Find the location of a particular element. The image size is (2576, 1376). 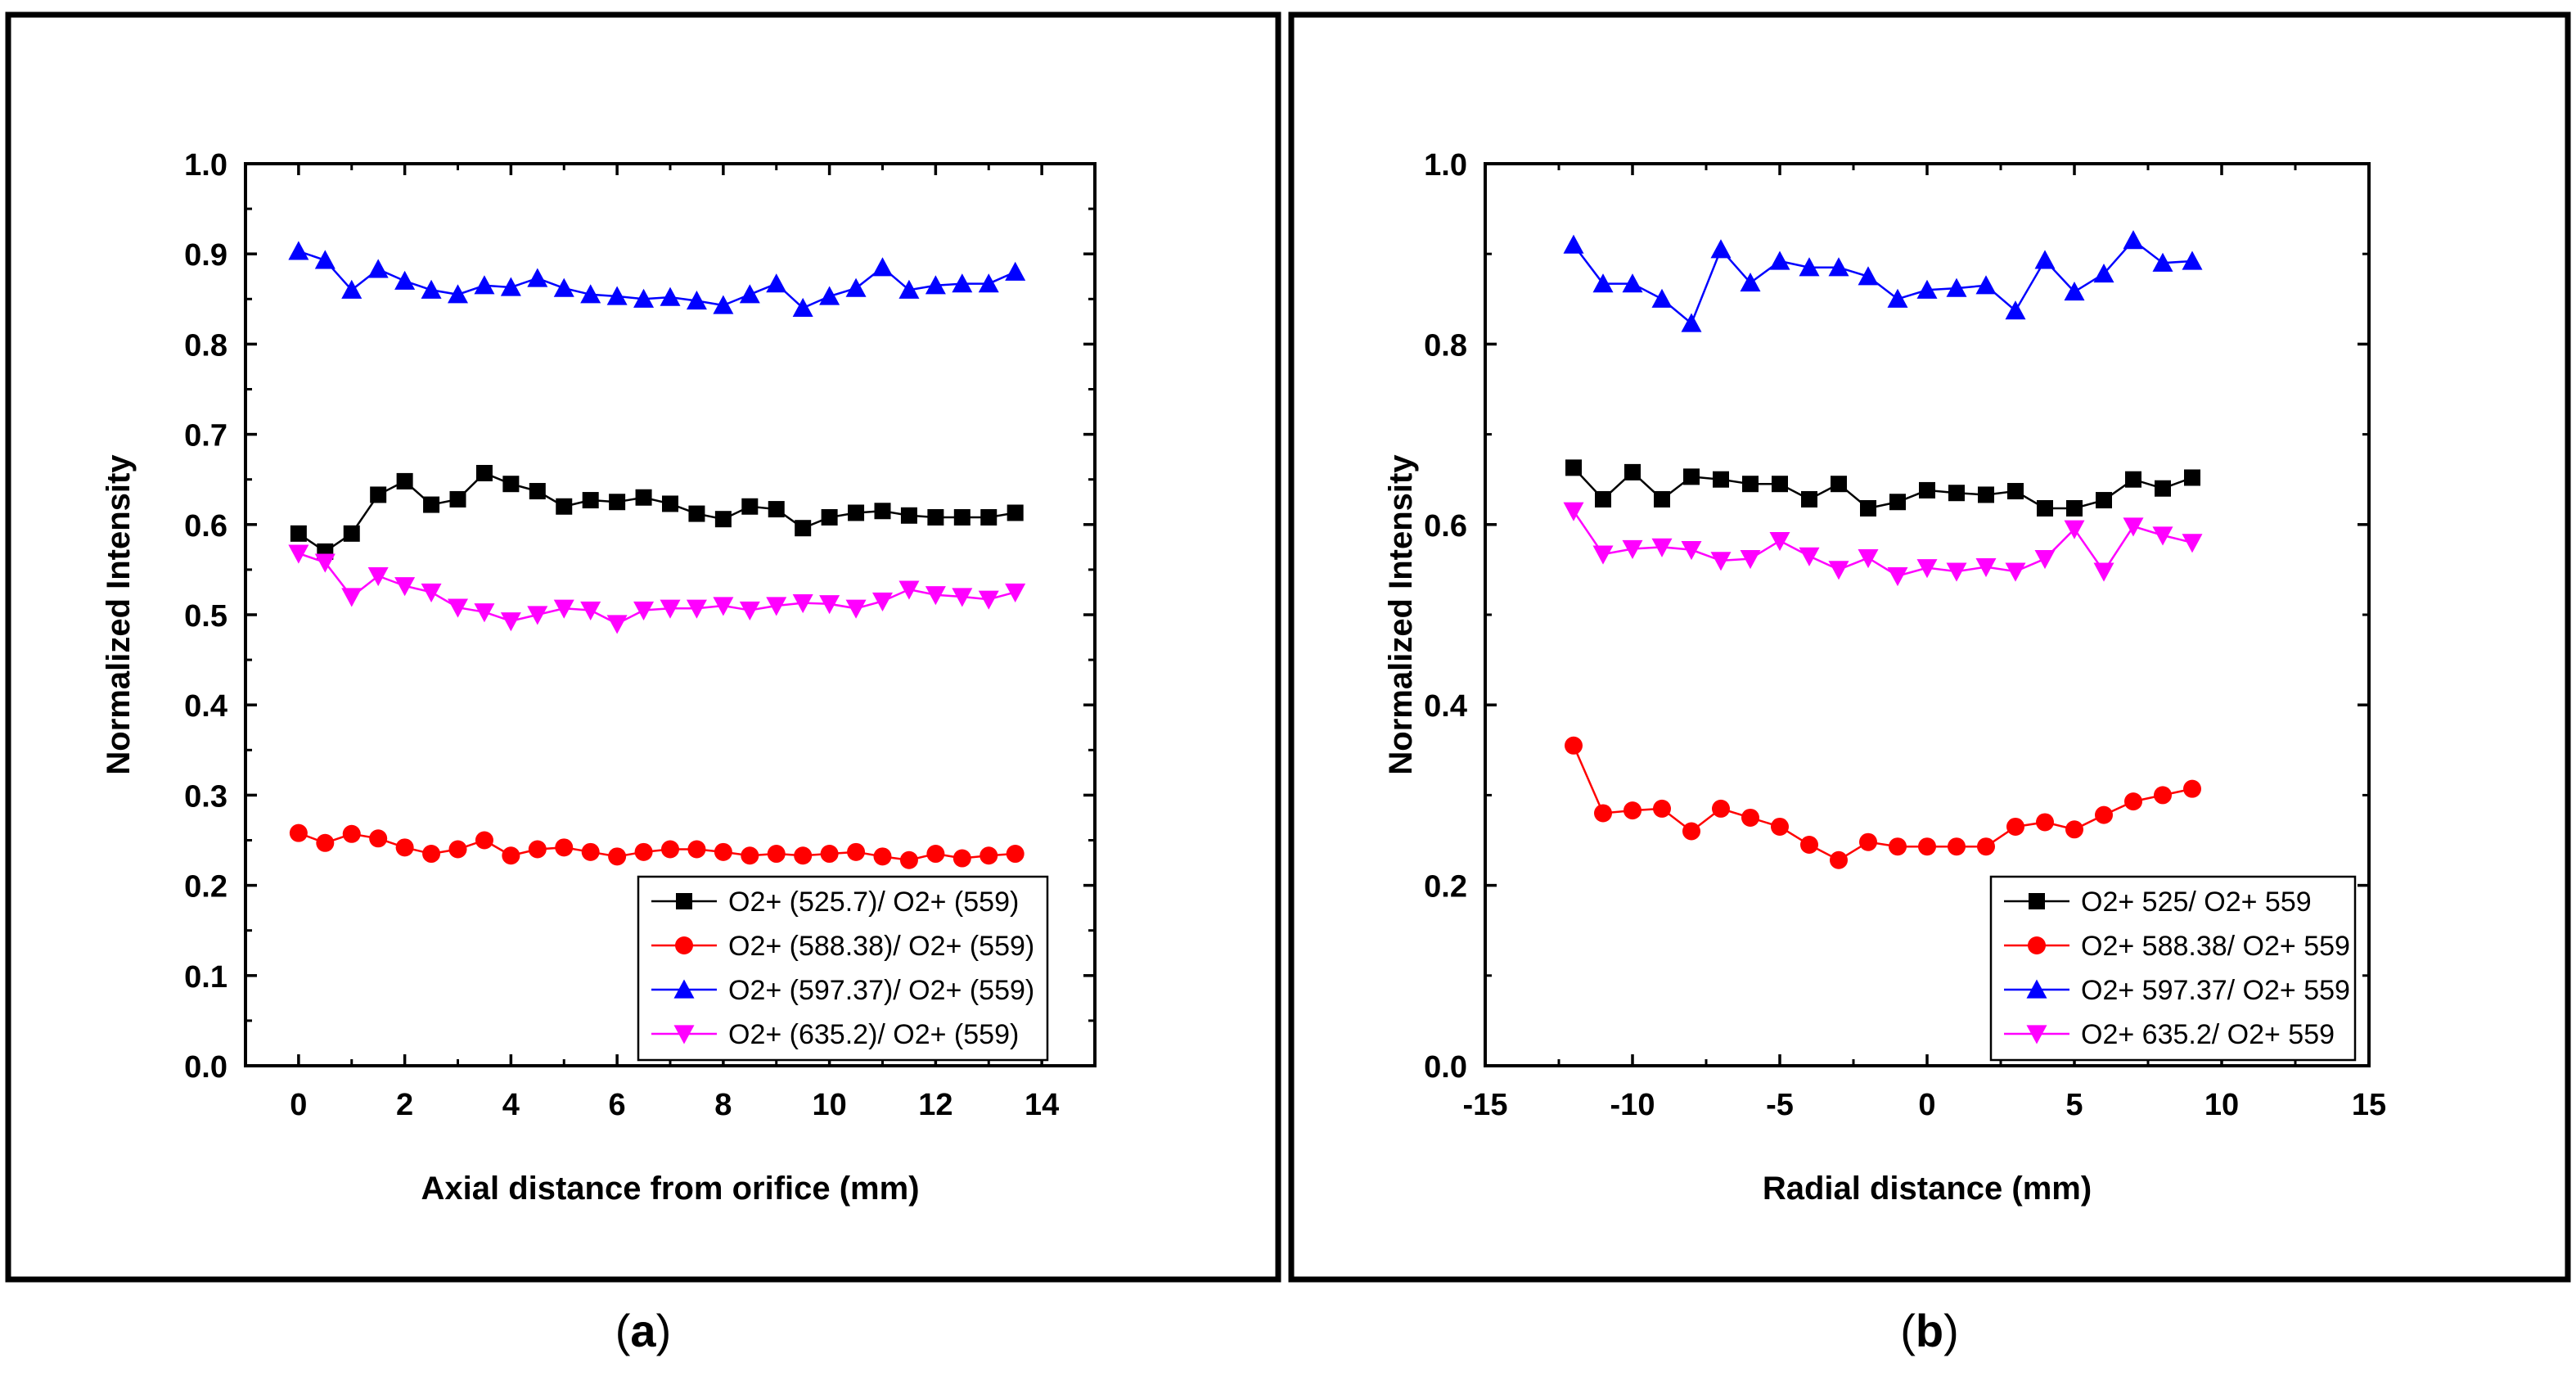

a-legend-label-1: O2+ (525.7)/ O2+ (559) is located at coordinates (874, 902).